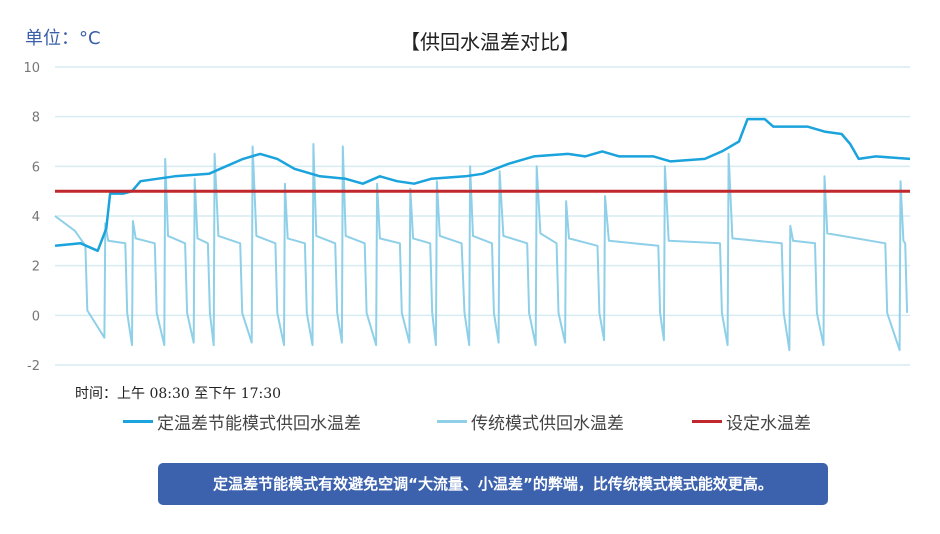 The height and width of the screenshot is (534, 940). What do you see at coordinates (493, 484) in the screenshot?
I see `summary-banner: 定温差节能模式有效避免空调“大流量、小温差”的弊端，比传统模式模式能效更高。` at bounding box center [493, 484].